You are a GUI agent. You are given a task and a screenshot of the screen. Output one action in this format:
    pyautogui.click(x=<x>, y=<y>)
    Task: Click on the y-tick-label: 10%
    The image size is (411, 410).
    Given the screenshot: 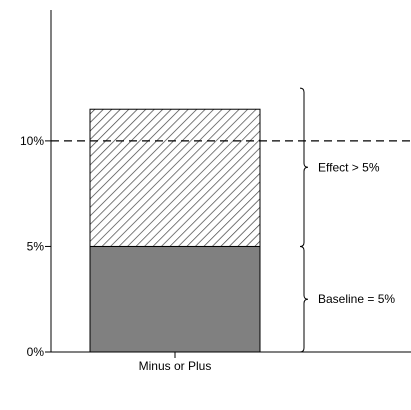 What is the action you would take?
    pyautogui.click(x=32, y=141)
    